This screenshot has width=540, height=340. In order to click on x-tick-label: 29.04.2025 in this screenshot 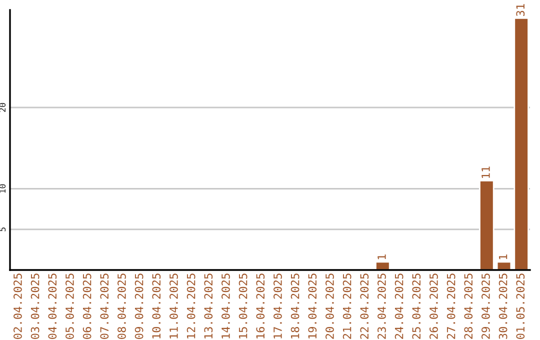, I will do `click(486, 306)`.